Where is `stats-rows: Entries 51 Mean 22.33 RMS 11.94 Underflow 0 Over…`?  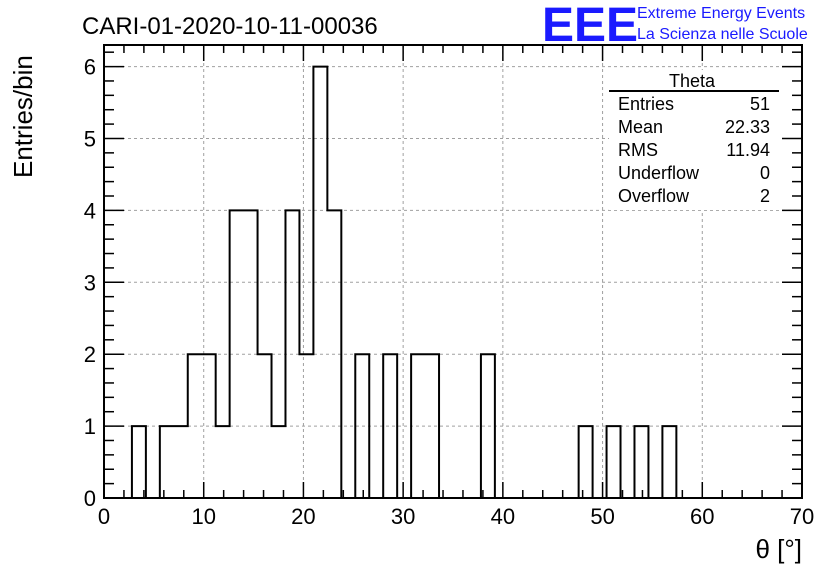
stats-rows: Entries 51 Mean 22.33 RMS 11.94 Underflow 0 Over… is located at coordinates (694, 150).